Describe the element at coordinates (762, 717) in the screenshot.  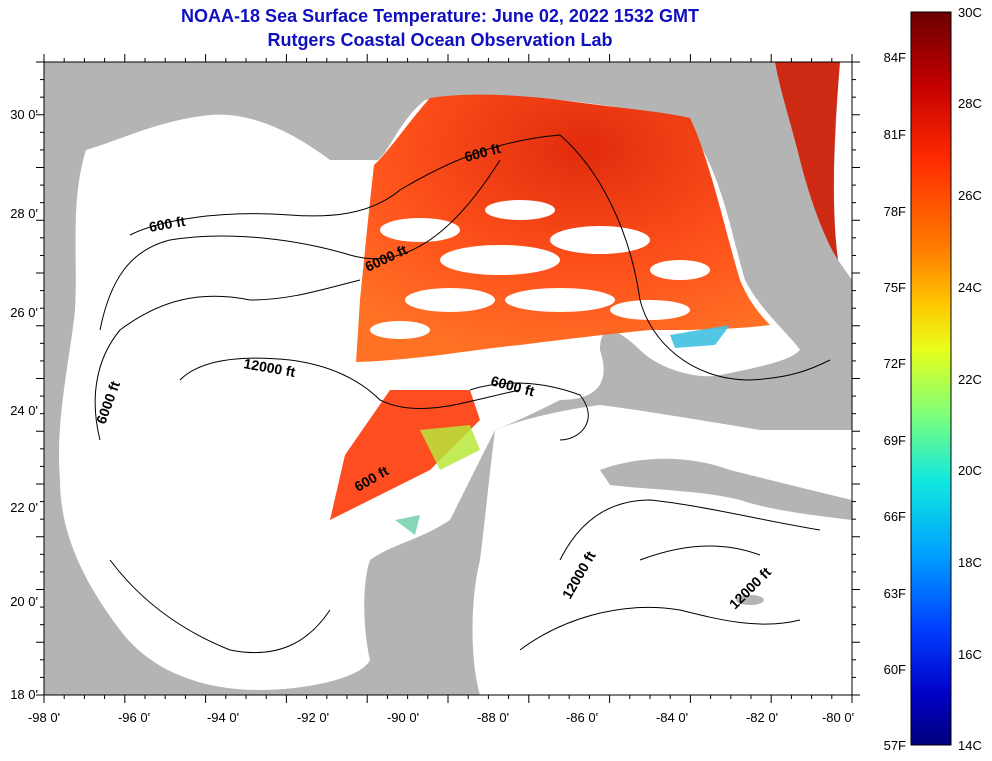
I see `lon-label: -82 0'` at that location.